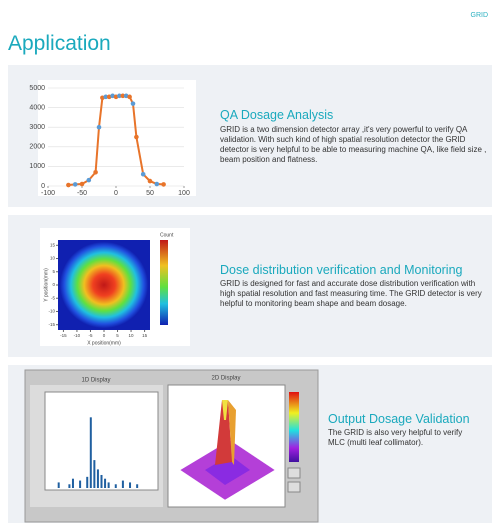 This screenshot has width=500, height=527. Describe the element at coordinates (37, 88) in the screenshot. I see `y-tick-label: 5000` at that location.